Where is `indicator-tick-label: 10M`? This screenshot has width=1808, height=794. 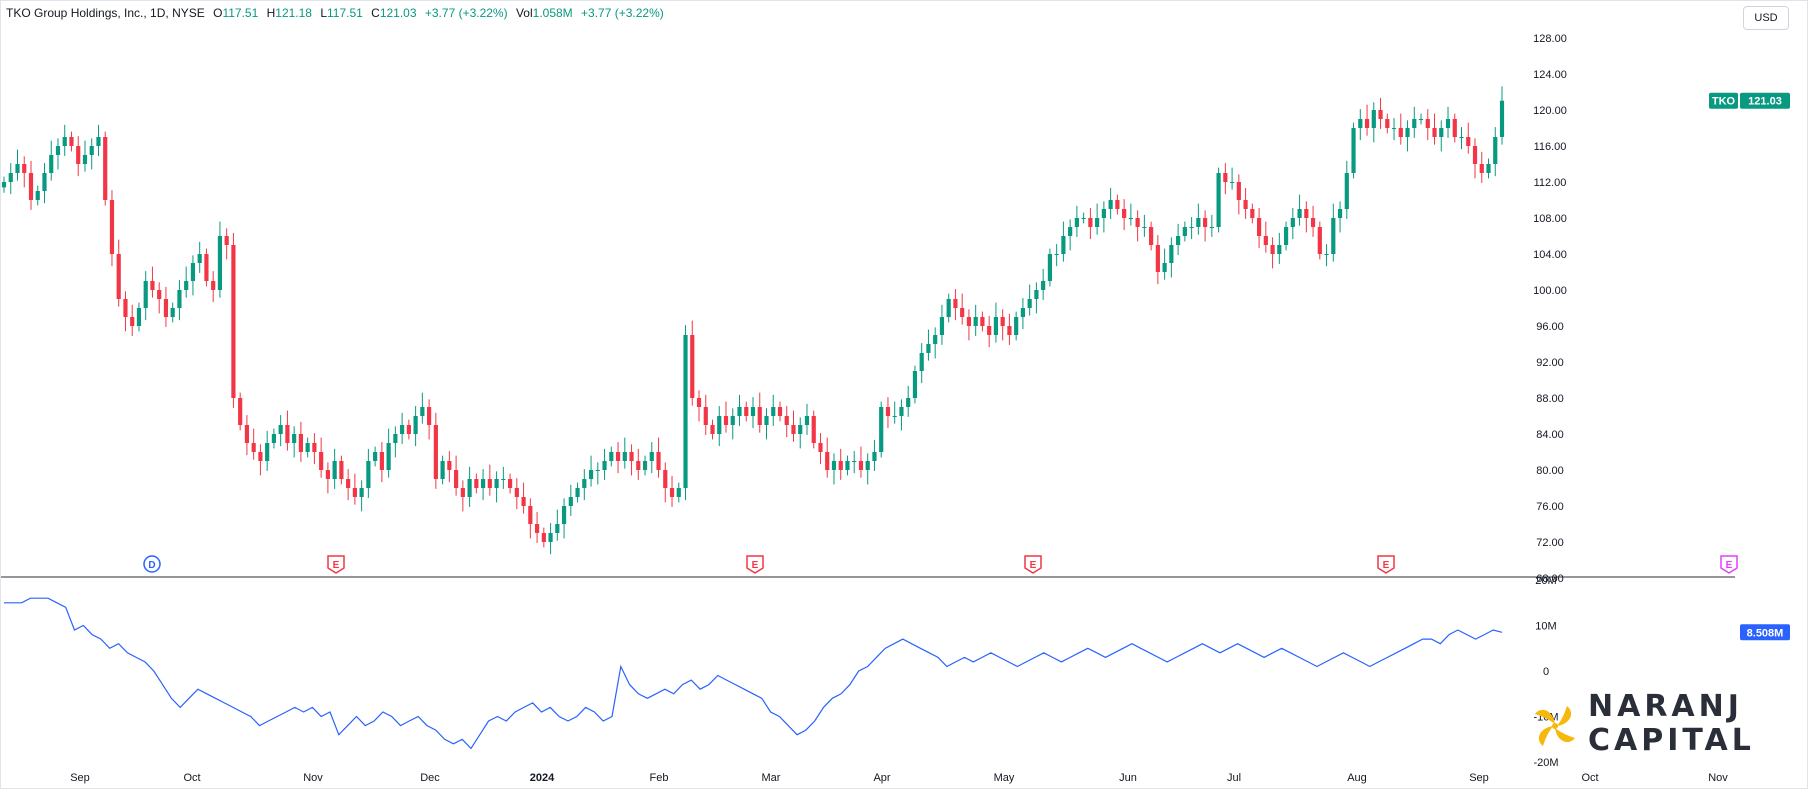
indicator-tick-label: 10M is located at coordinates (1545, 627).